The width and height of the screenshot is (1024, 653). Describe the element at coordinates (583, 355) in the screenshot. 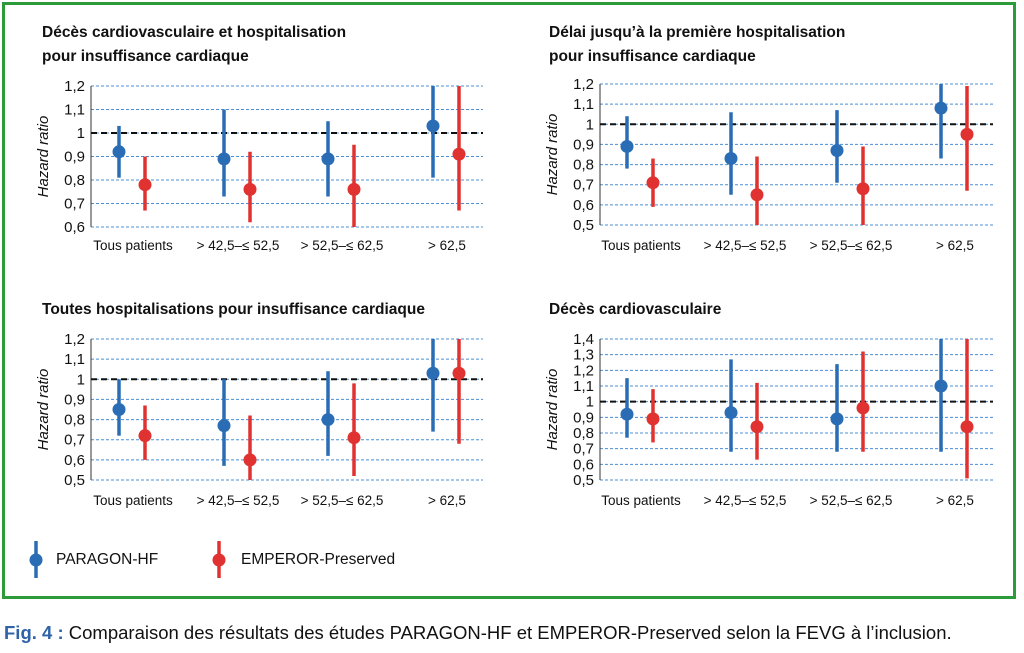

I see `y-tick-label: 1,3` at that location.